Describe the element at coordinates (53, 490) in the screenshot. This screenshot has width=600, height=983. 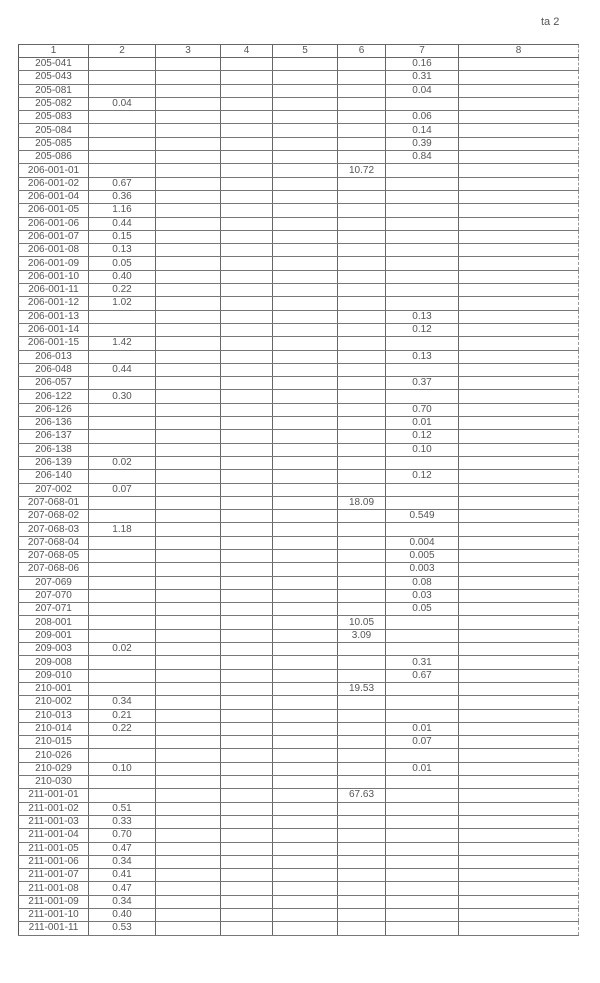
I see `row-code-cell: 207-002` at that location.